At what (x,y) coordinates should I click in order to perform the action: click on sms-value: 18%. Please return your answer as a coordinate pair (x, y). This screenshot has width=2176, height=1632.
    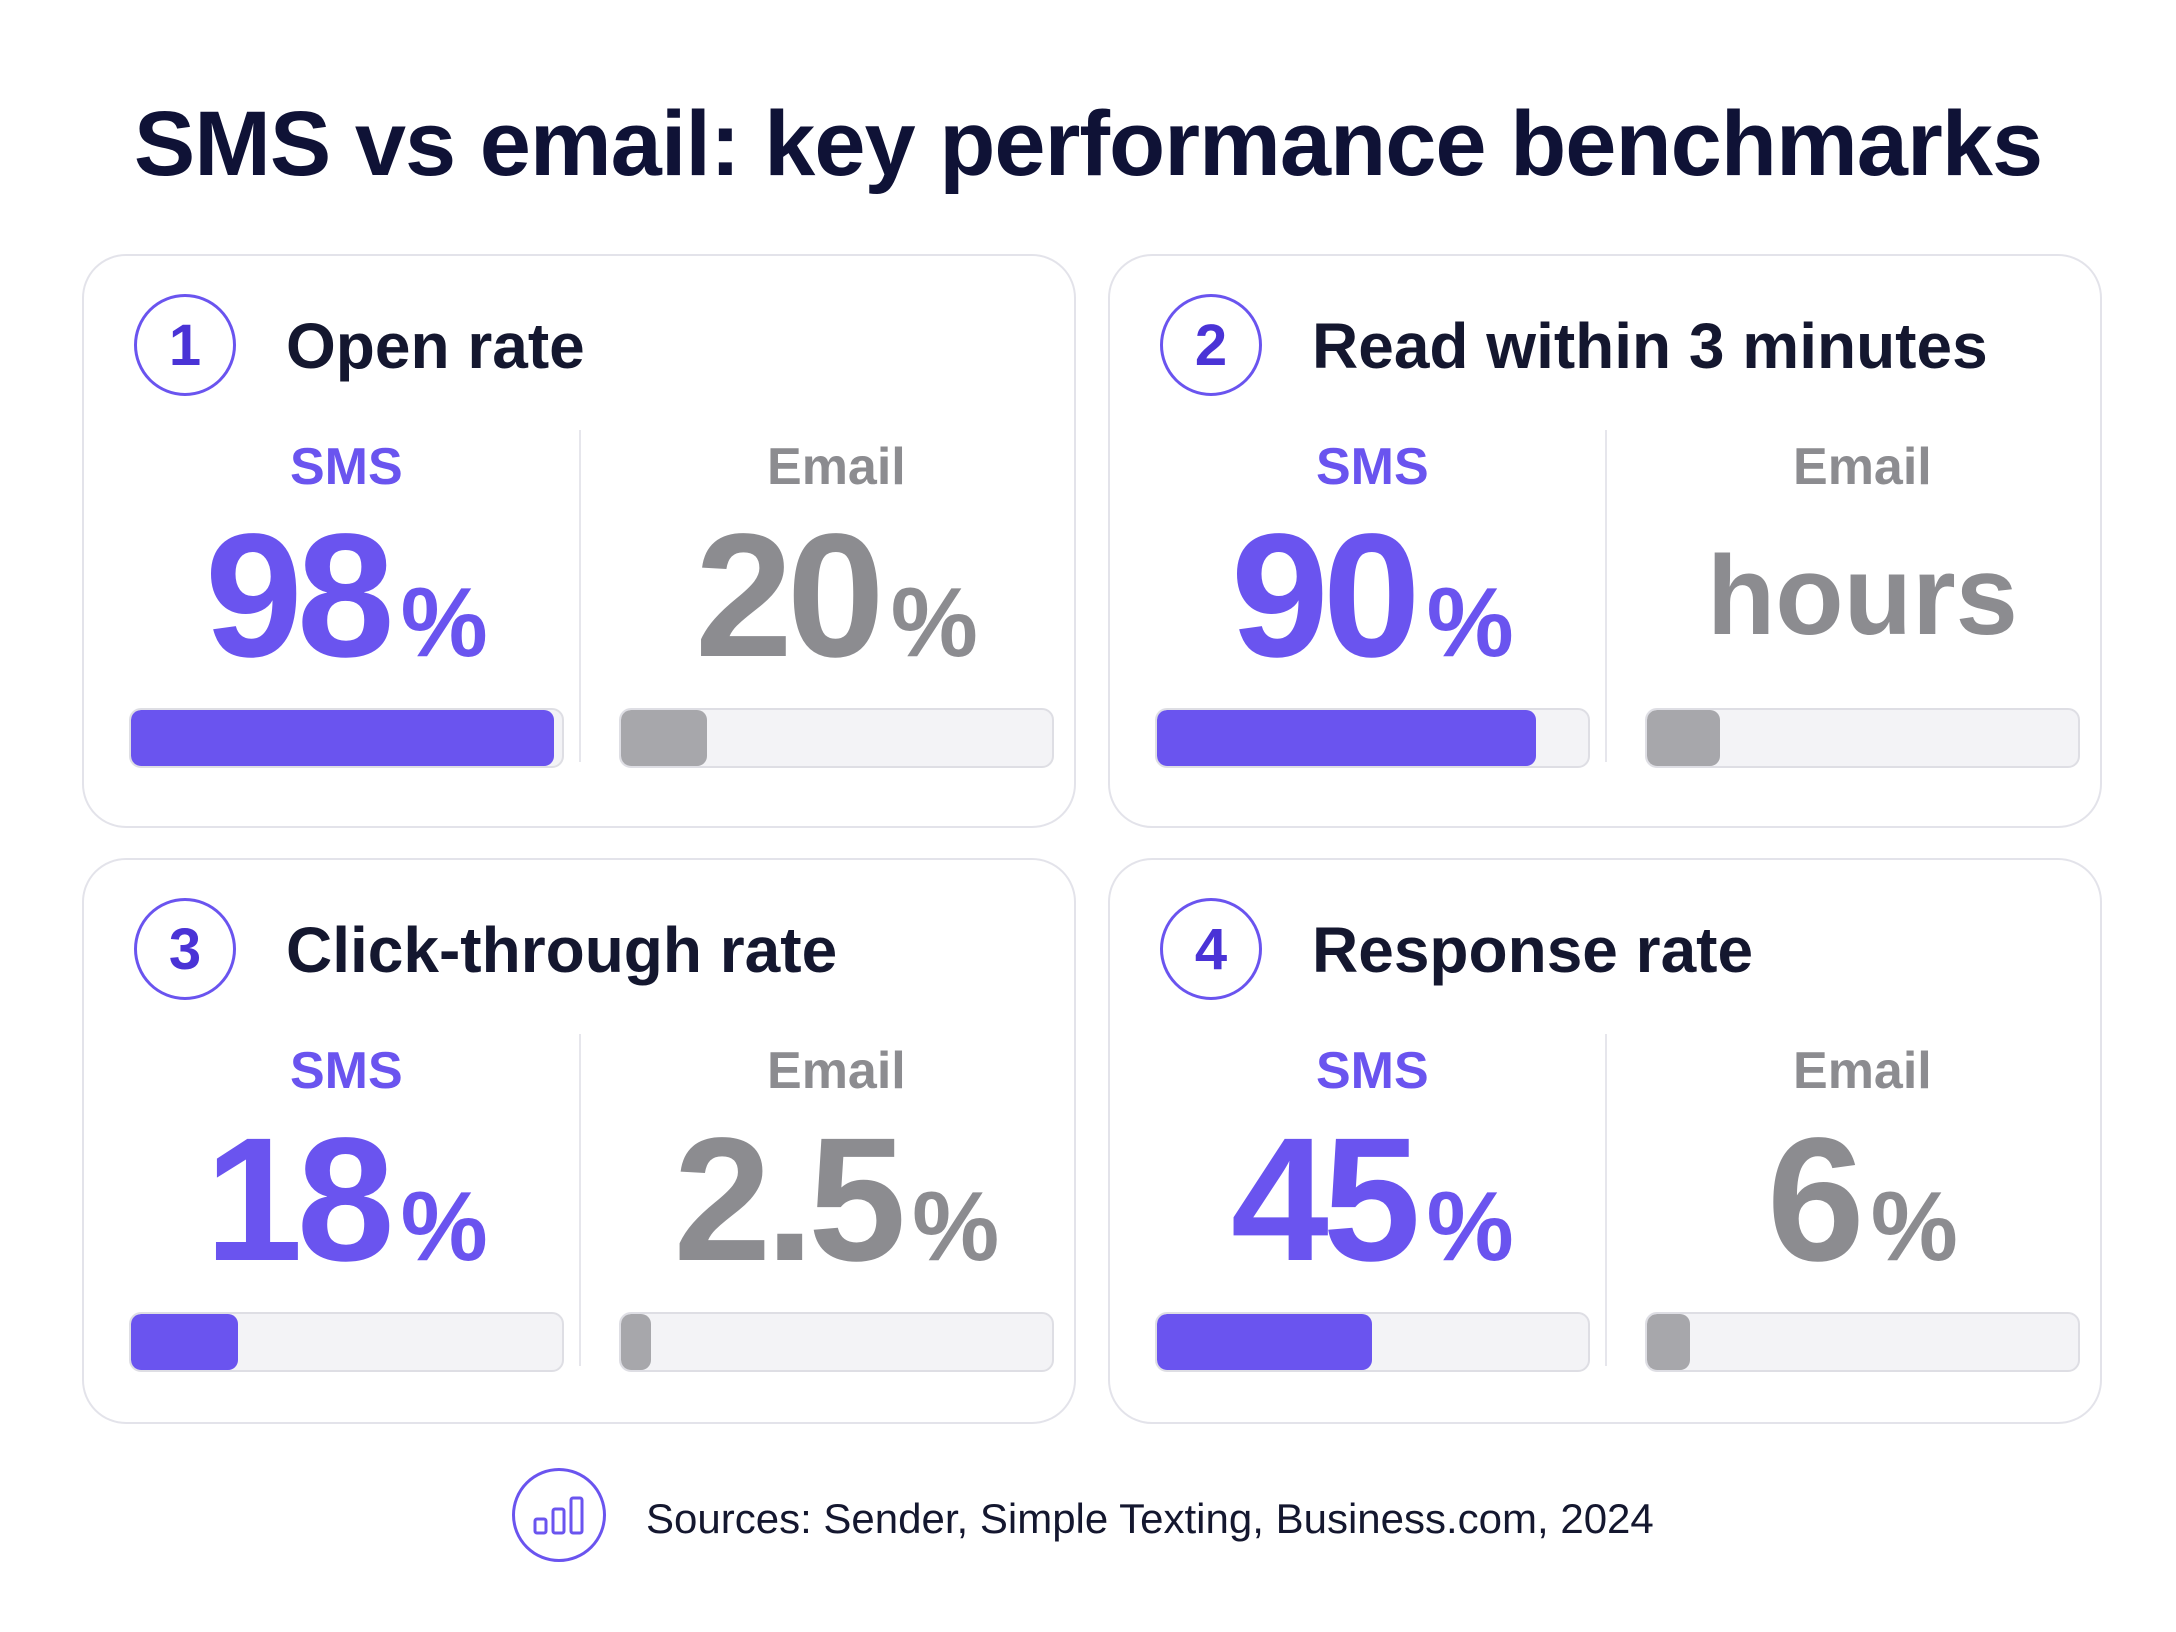
    Looking at the image, I should click on (347, 1228).